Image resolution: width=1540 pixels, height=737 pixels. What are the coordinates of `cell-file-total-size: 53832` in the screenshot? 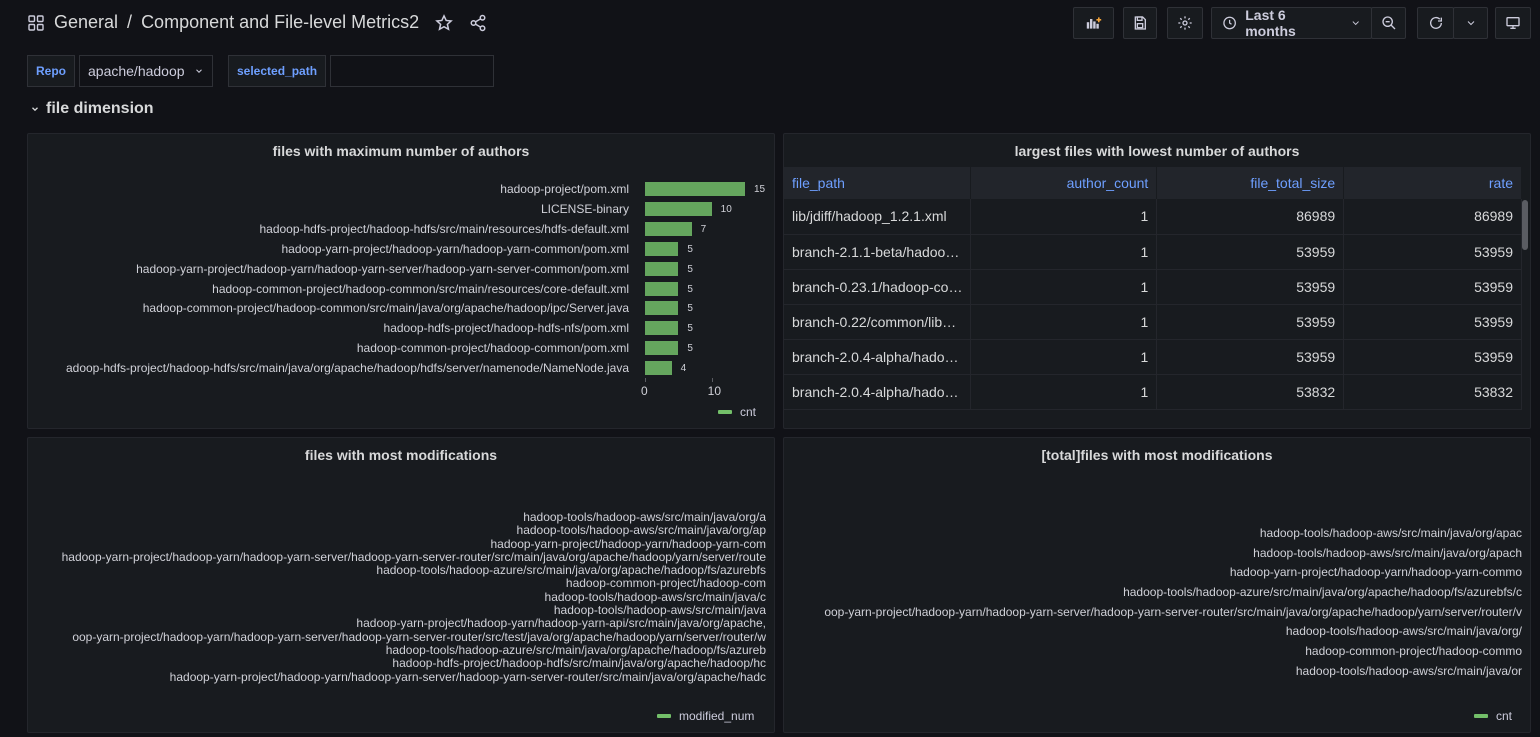 It's located at (1250, 392).